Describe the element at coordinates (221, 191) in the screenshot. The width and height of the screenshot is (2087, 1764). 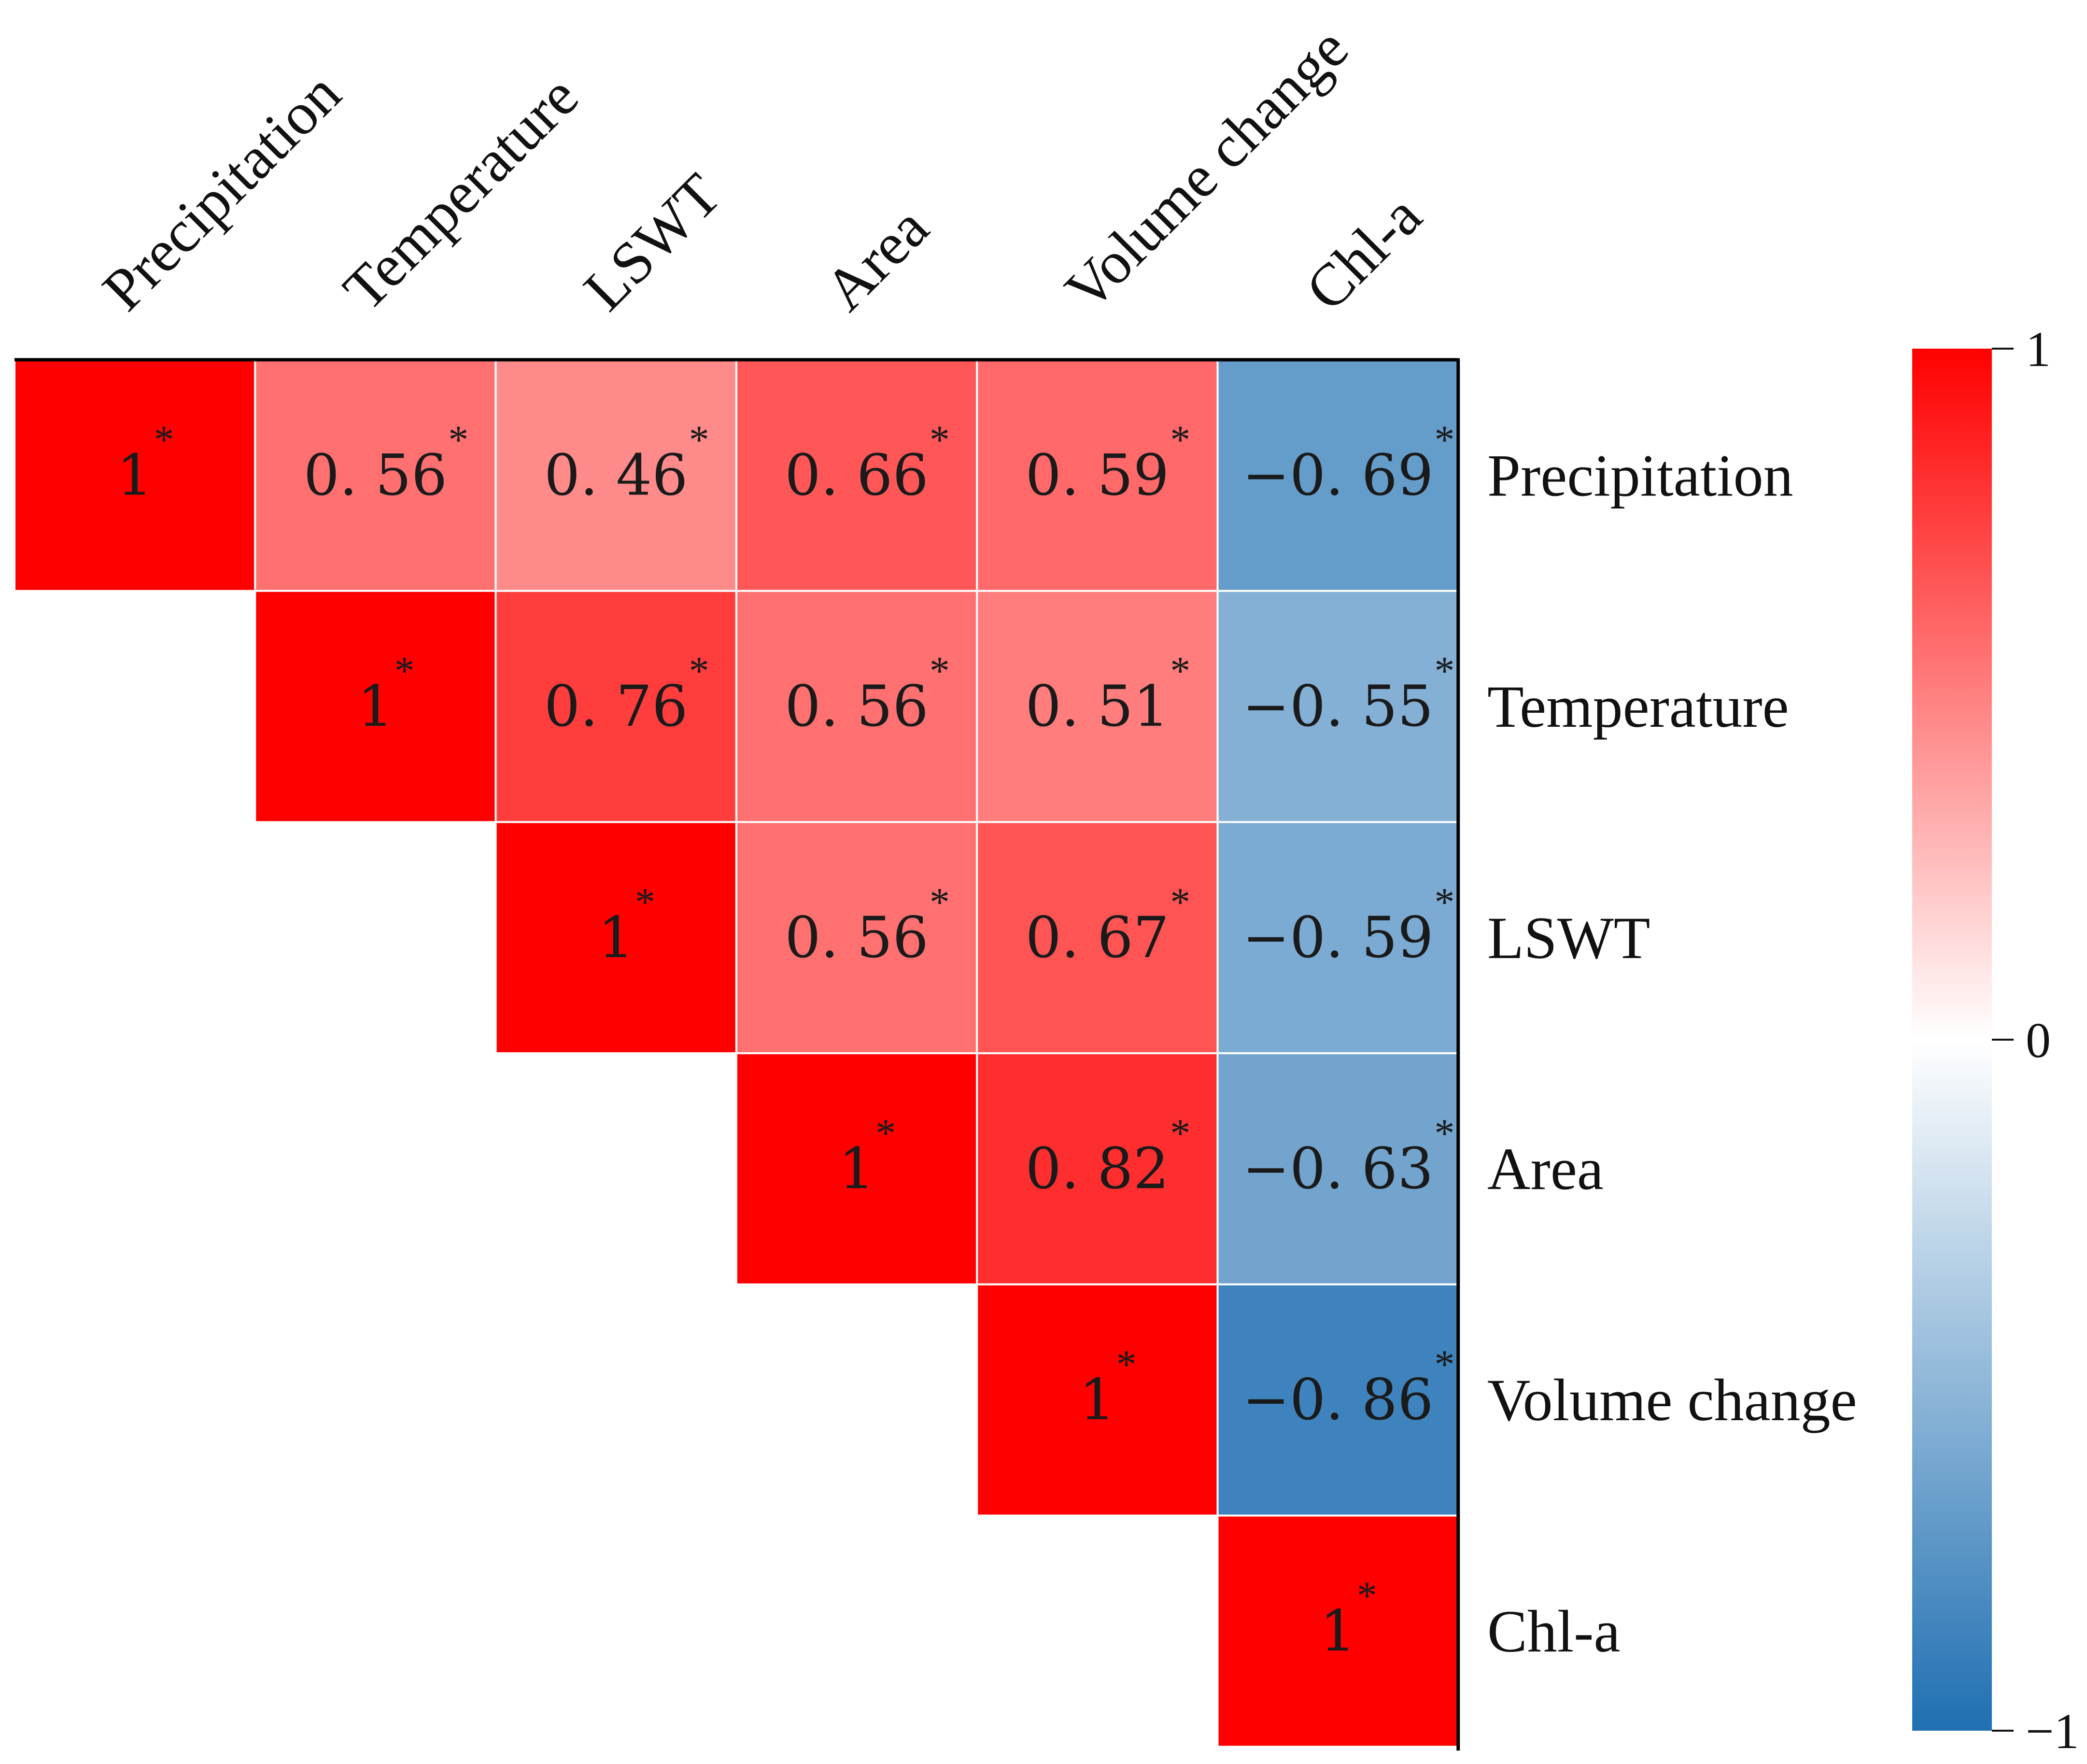
I see `column-label: Precipitation` at that location.